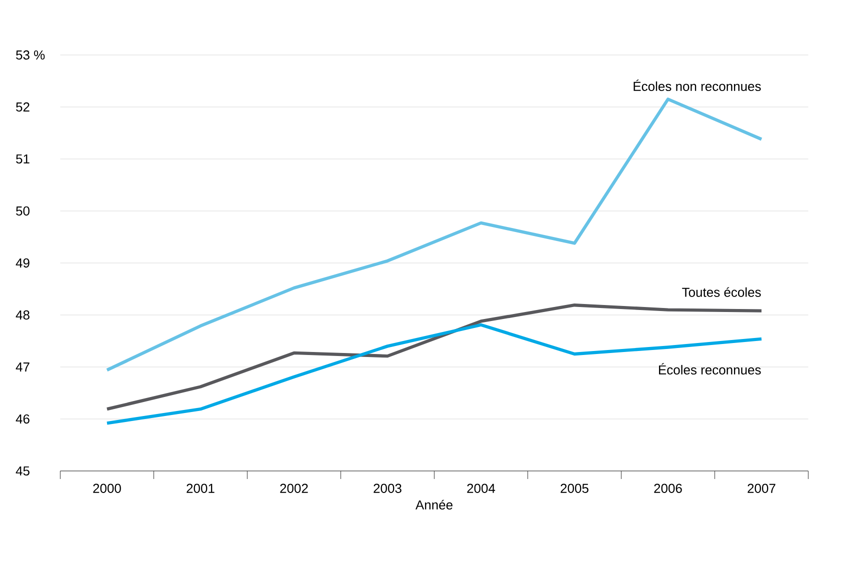 The image size is (865, 566). What do you see at coordinates (762, 488) in the screenshot?
I see `x-tick-label: 2007` at bounding box center [762, 488].